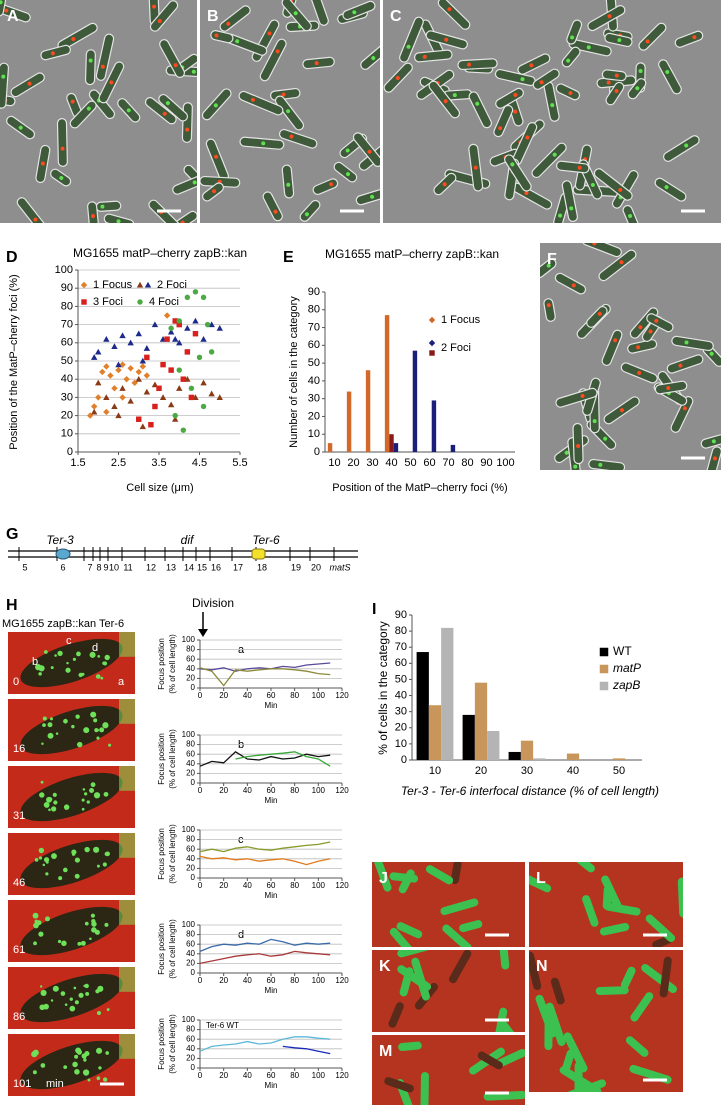 The height and width of the screenshot is (1105, 721). Describe the element at coordinates (448, 463) in the screenshot. I see `x-tick-label: 70` at that location.